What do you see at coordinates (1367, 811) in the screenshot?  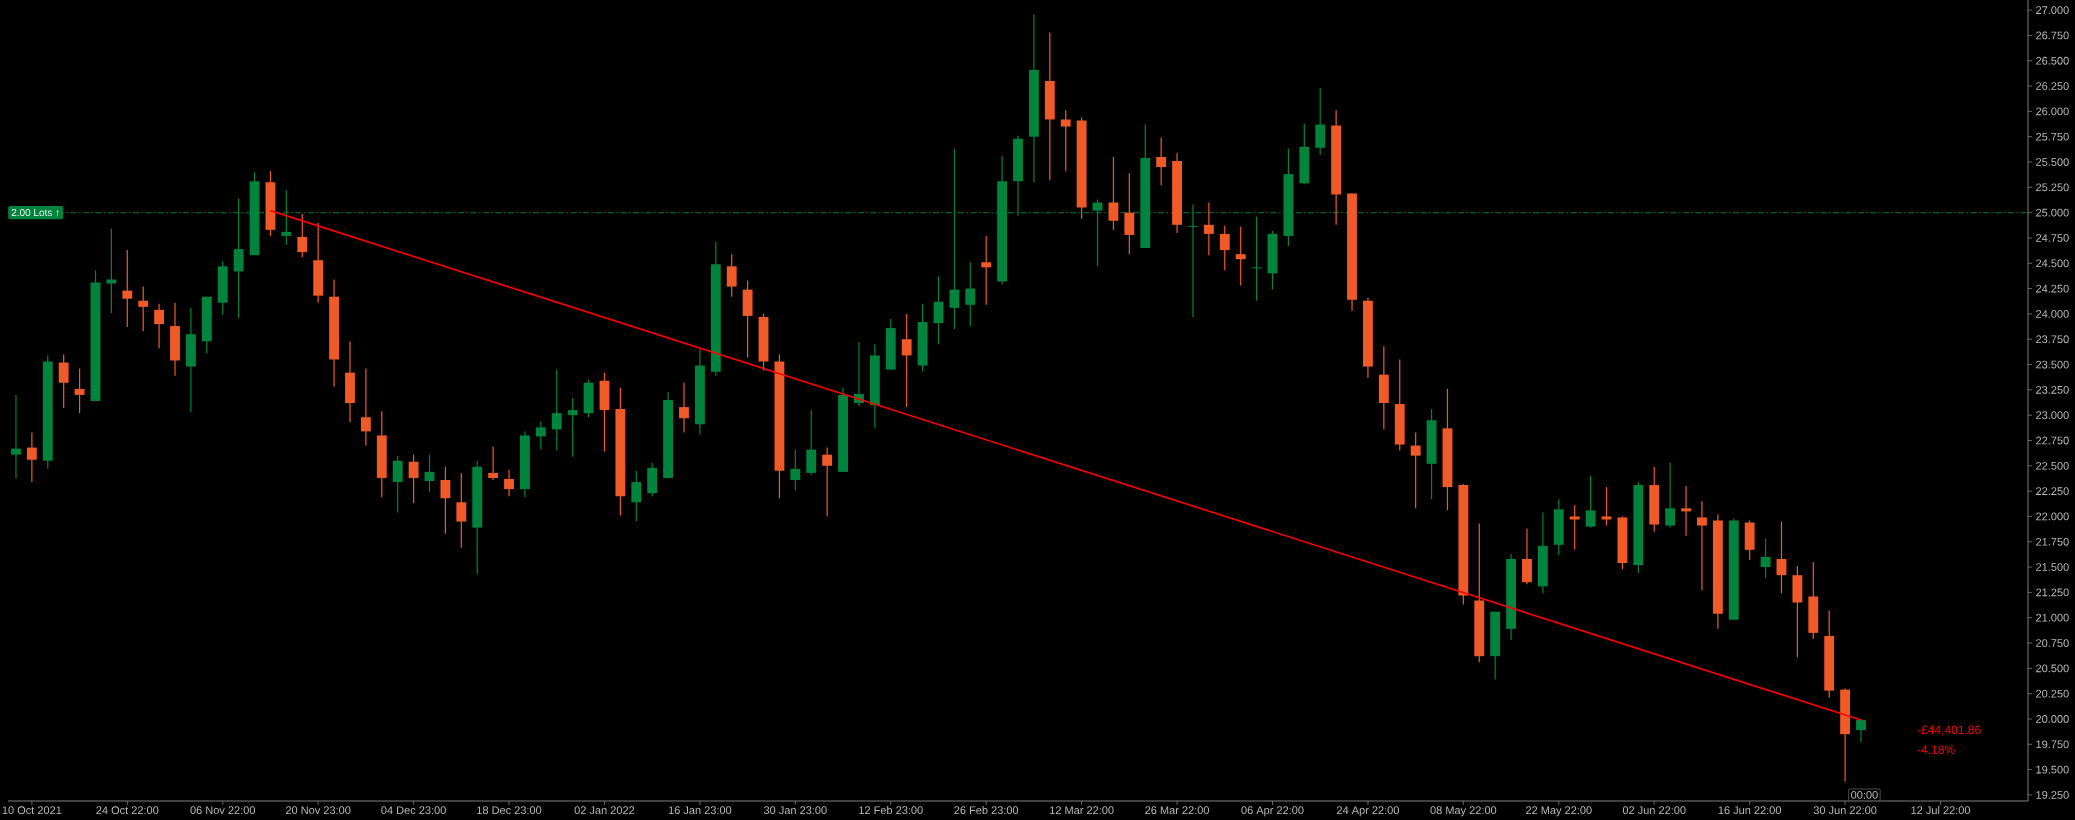 I see `x-tick-label: 24 Apr 22:00` at bounding box center [1367, 811].